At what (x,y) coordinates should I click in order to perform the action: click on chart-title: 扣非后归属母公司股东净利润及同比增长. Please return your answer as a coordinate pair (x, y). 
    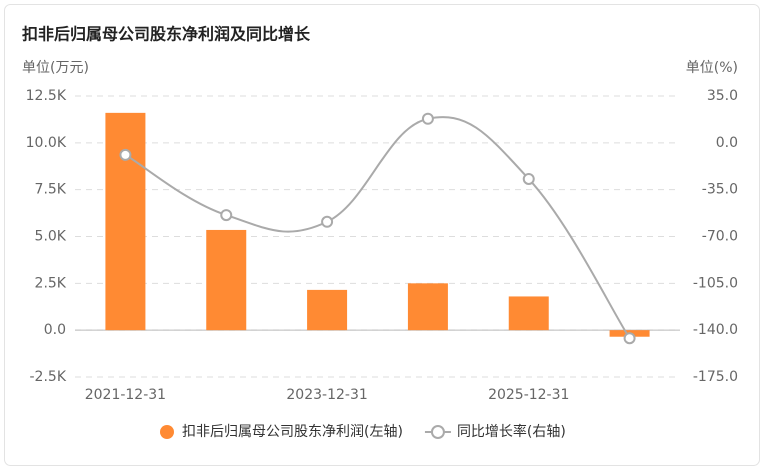
    Looking at the image, I should click on (166, 34).